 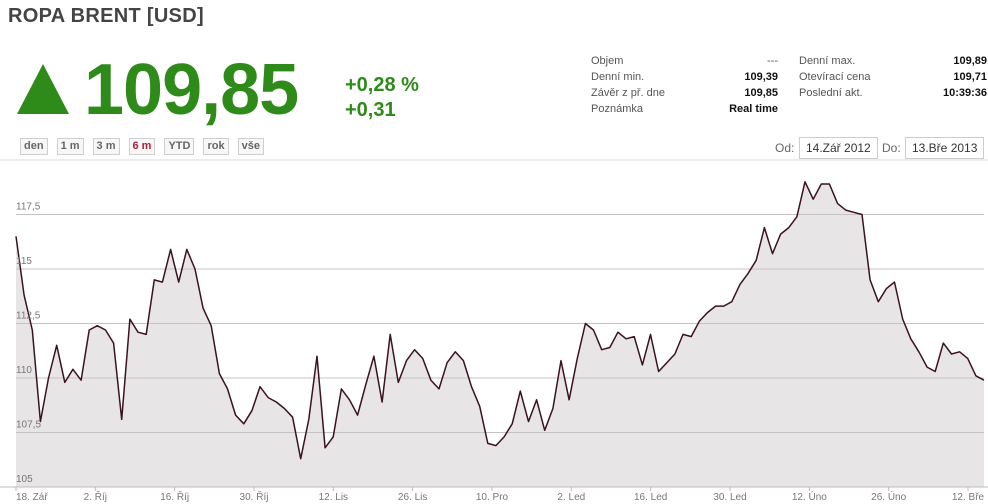 I want to click on range-button-3m: 3 m, so click(x=106, y=146).